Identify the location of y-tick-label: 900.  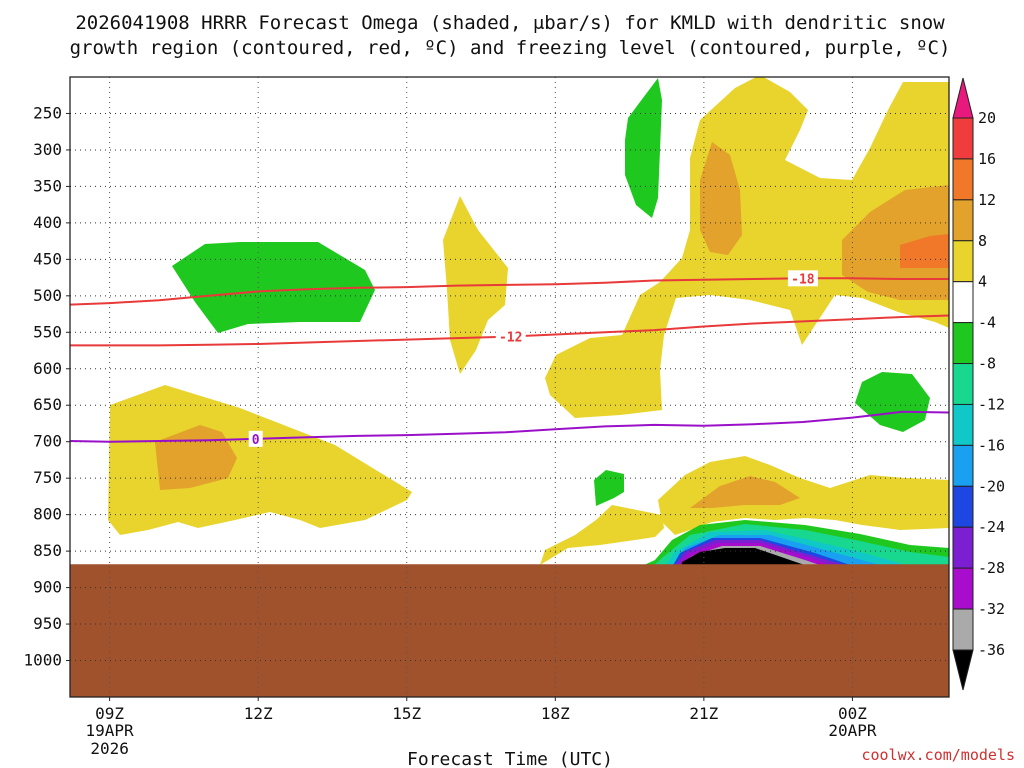
(47, 587).